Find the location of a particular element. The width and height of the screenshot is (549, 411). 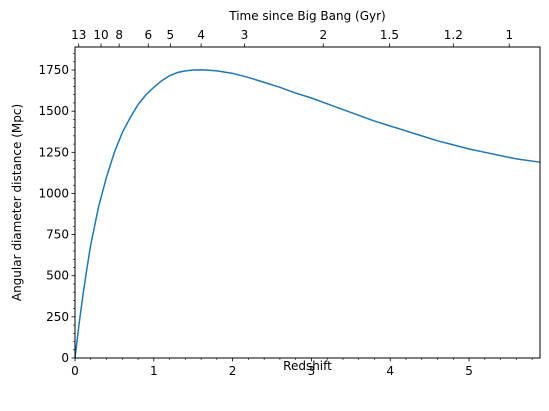

y-tick-label: 500 is located at coordinates (57, 276).